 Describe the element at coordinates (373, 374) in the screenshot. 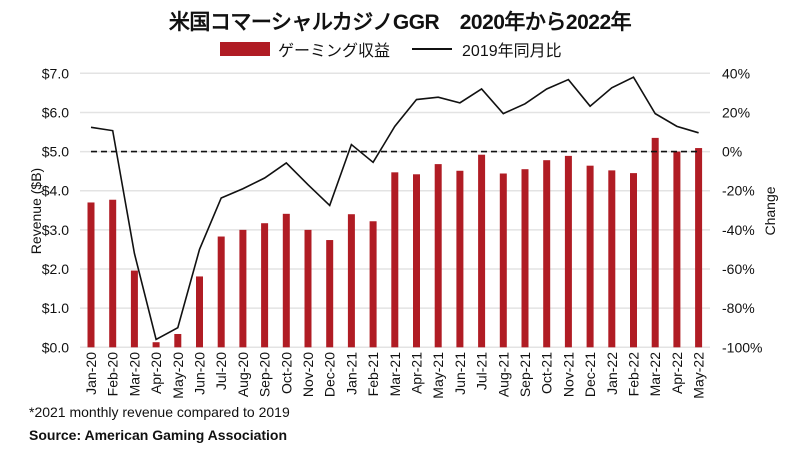

I see `x-tick-label: Feb-21` at that location.